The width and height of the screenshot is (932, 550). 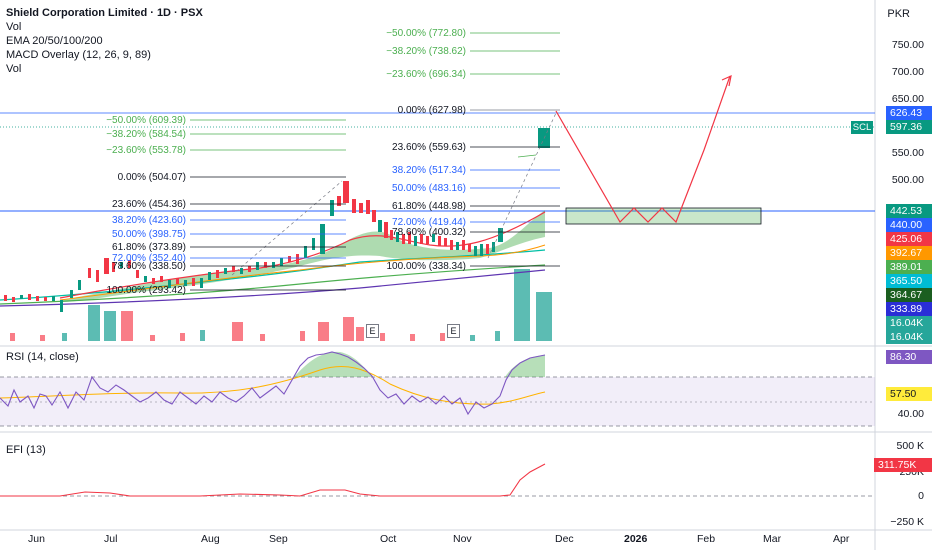 What do you see at coordinates (149, 258) in the screenshot?
I see `fib-lower-label: 72.00% (352.40)` at bounding box center [149, 258].